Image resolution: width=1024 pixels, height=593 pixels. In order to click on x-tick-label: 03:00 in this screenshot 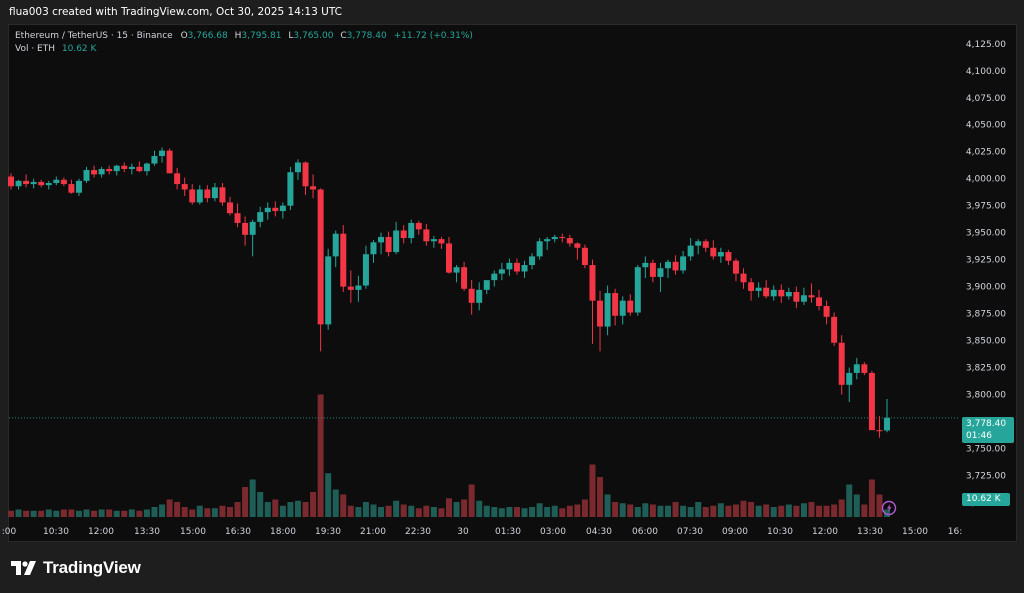, I will do `click(553, 532)`.